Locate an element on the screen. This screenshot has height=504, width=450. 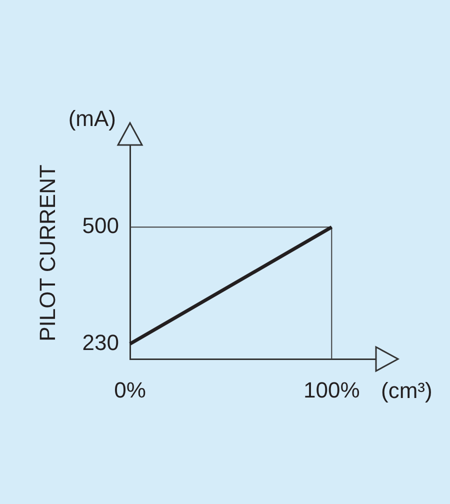
y-axis-title: PILOT CURRENT is located at coordinates (47, 253).